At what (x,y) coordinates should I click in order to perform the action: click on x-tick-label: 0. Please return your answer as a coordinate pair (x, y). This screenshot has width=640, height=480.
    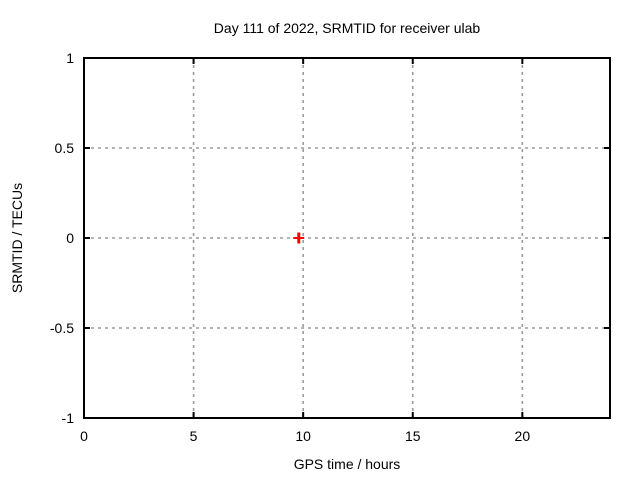
    Looking at the image, I should click on (84, 436).